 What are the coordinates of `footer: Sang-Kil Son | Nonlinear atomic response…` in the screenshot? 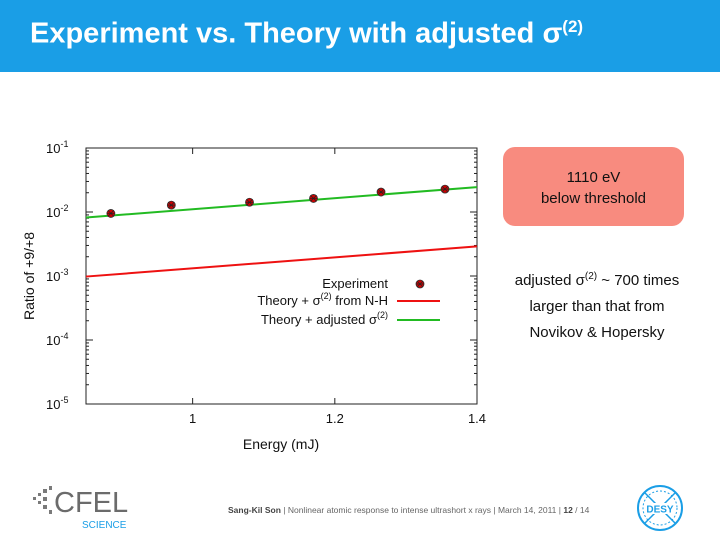 It's located at (409, 510).